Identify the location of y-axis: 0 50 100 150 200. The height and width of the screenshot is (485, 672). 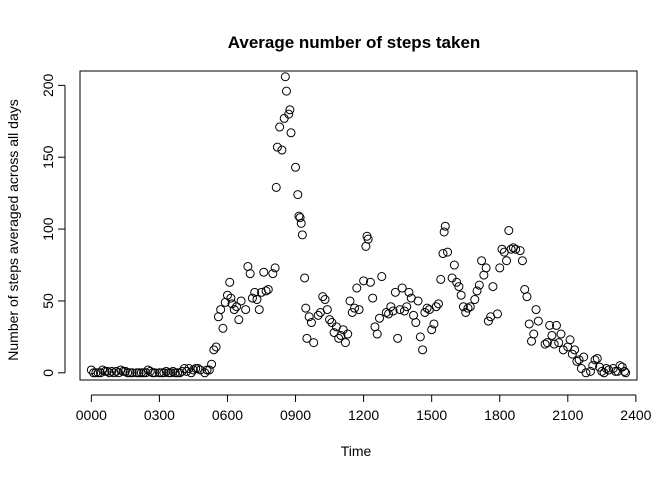
(53, 225).